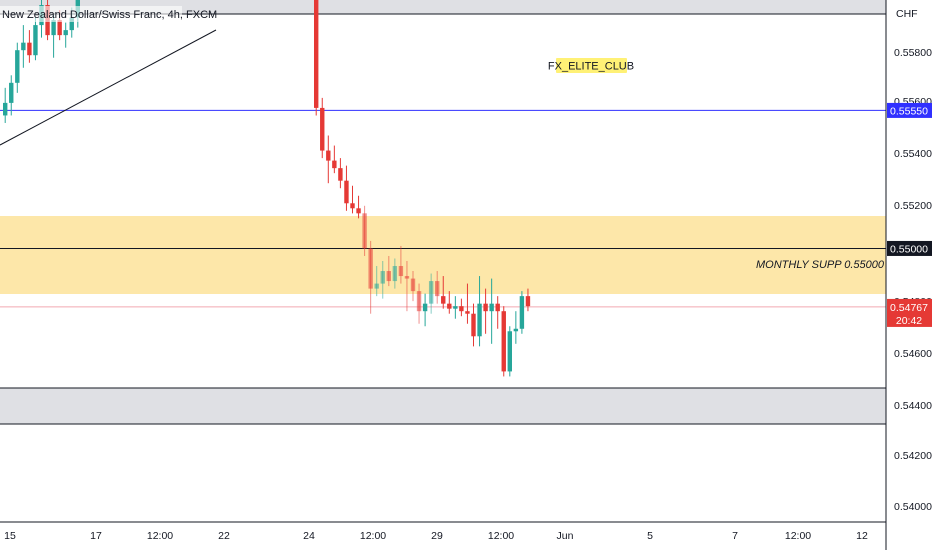 This screenshot has height=550, width=932. Describe the element at coordinates (913, 53) in the screenshot. I see `y-tick-label: 0.55800` at that location.